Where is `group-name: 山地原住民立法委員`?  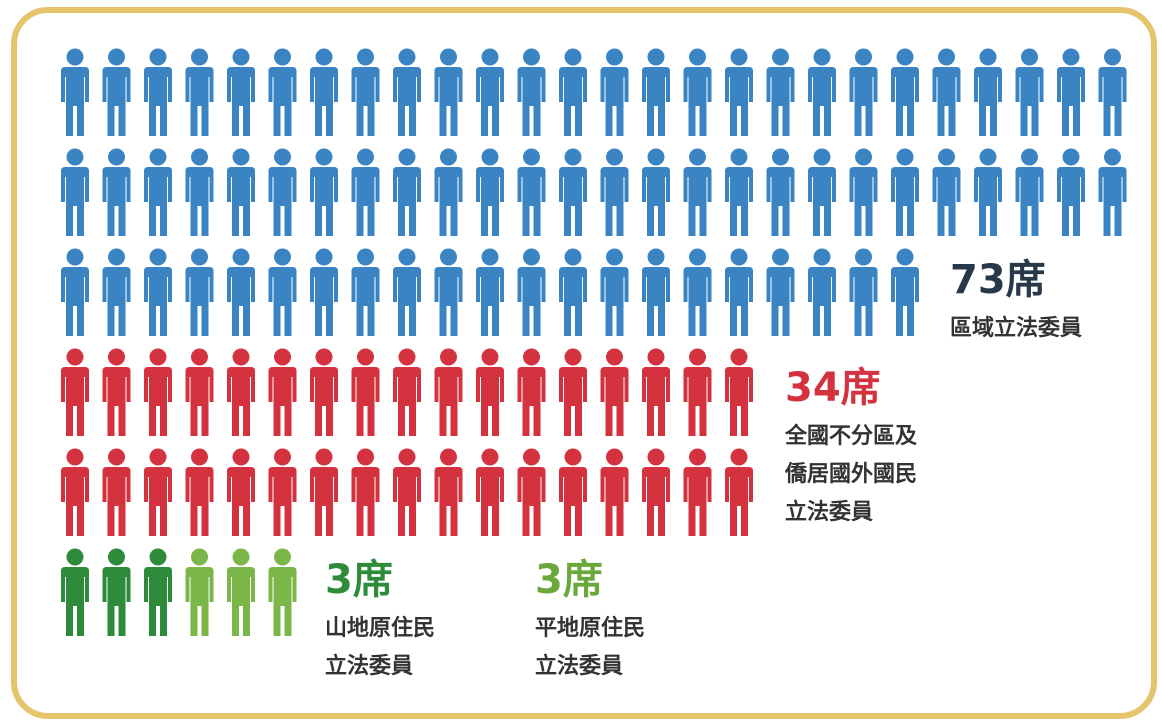 group-name: 山地原住民立法委員 is located at coordinates (380, 647).